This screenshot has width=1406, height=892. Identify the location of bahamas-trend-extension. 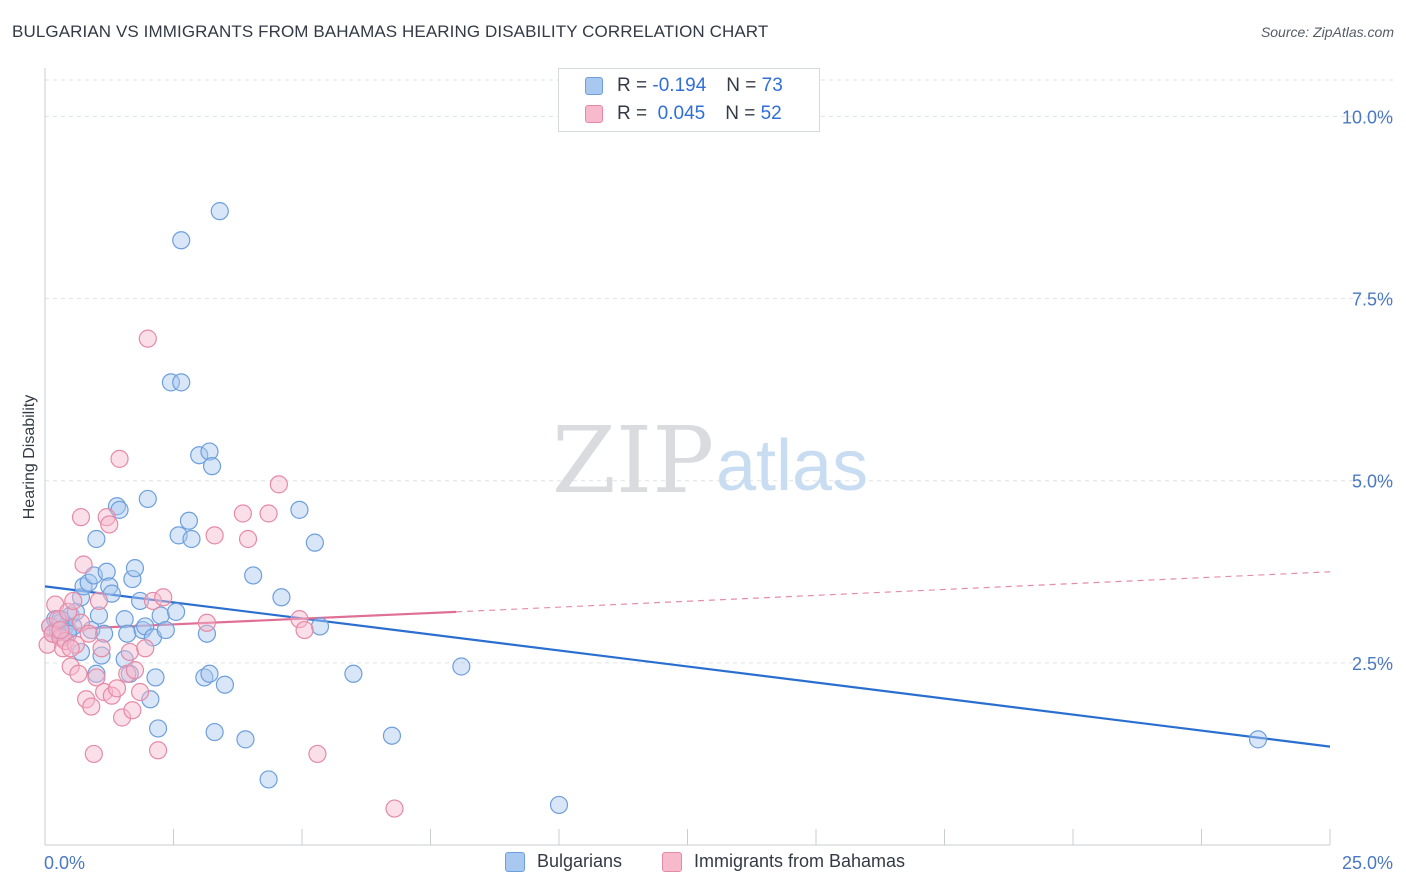
(893, 592).